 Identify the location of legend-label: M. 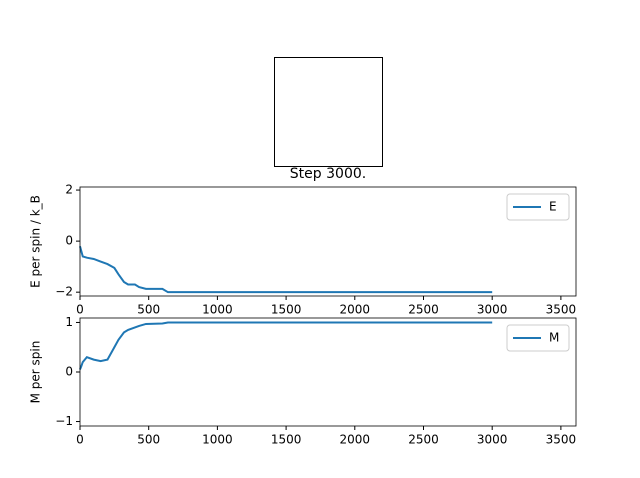
(554, 338).